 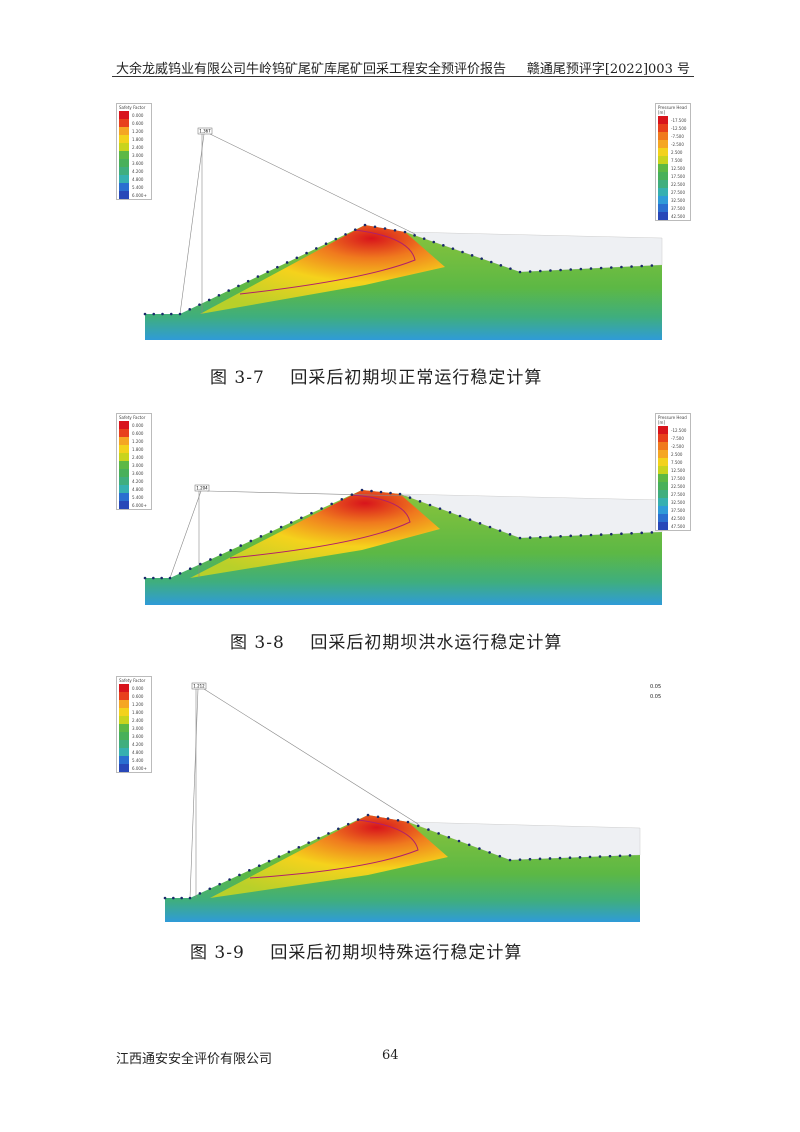 I want to click on legend-label: 22.500, so click(x=678, y=486).